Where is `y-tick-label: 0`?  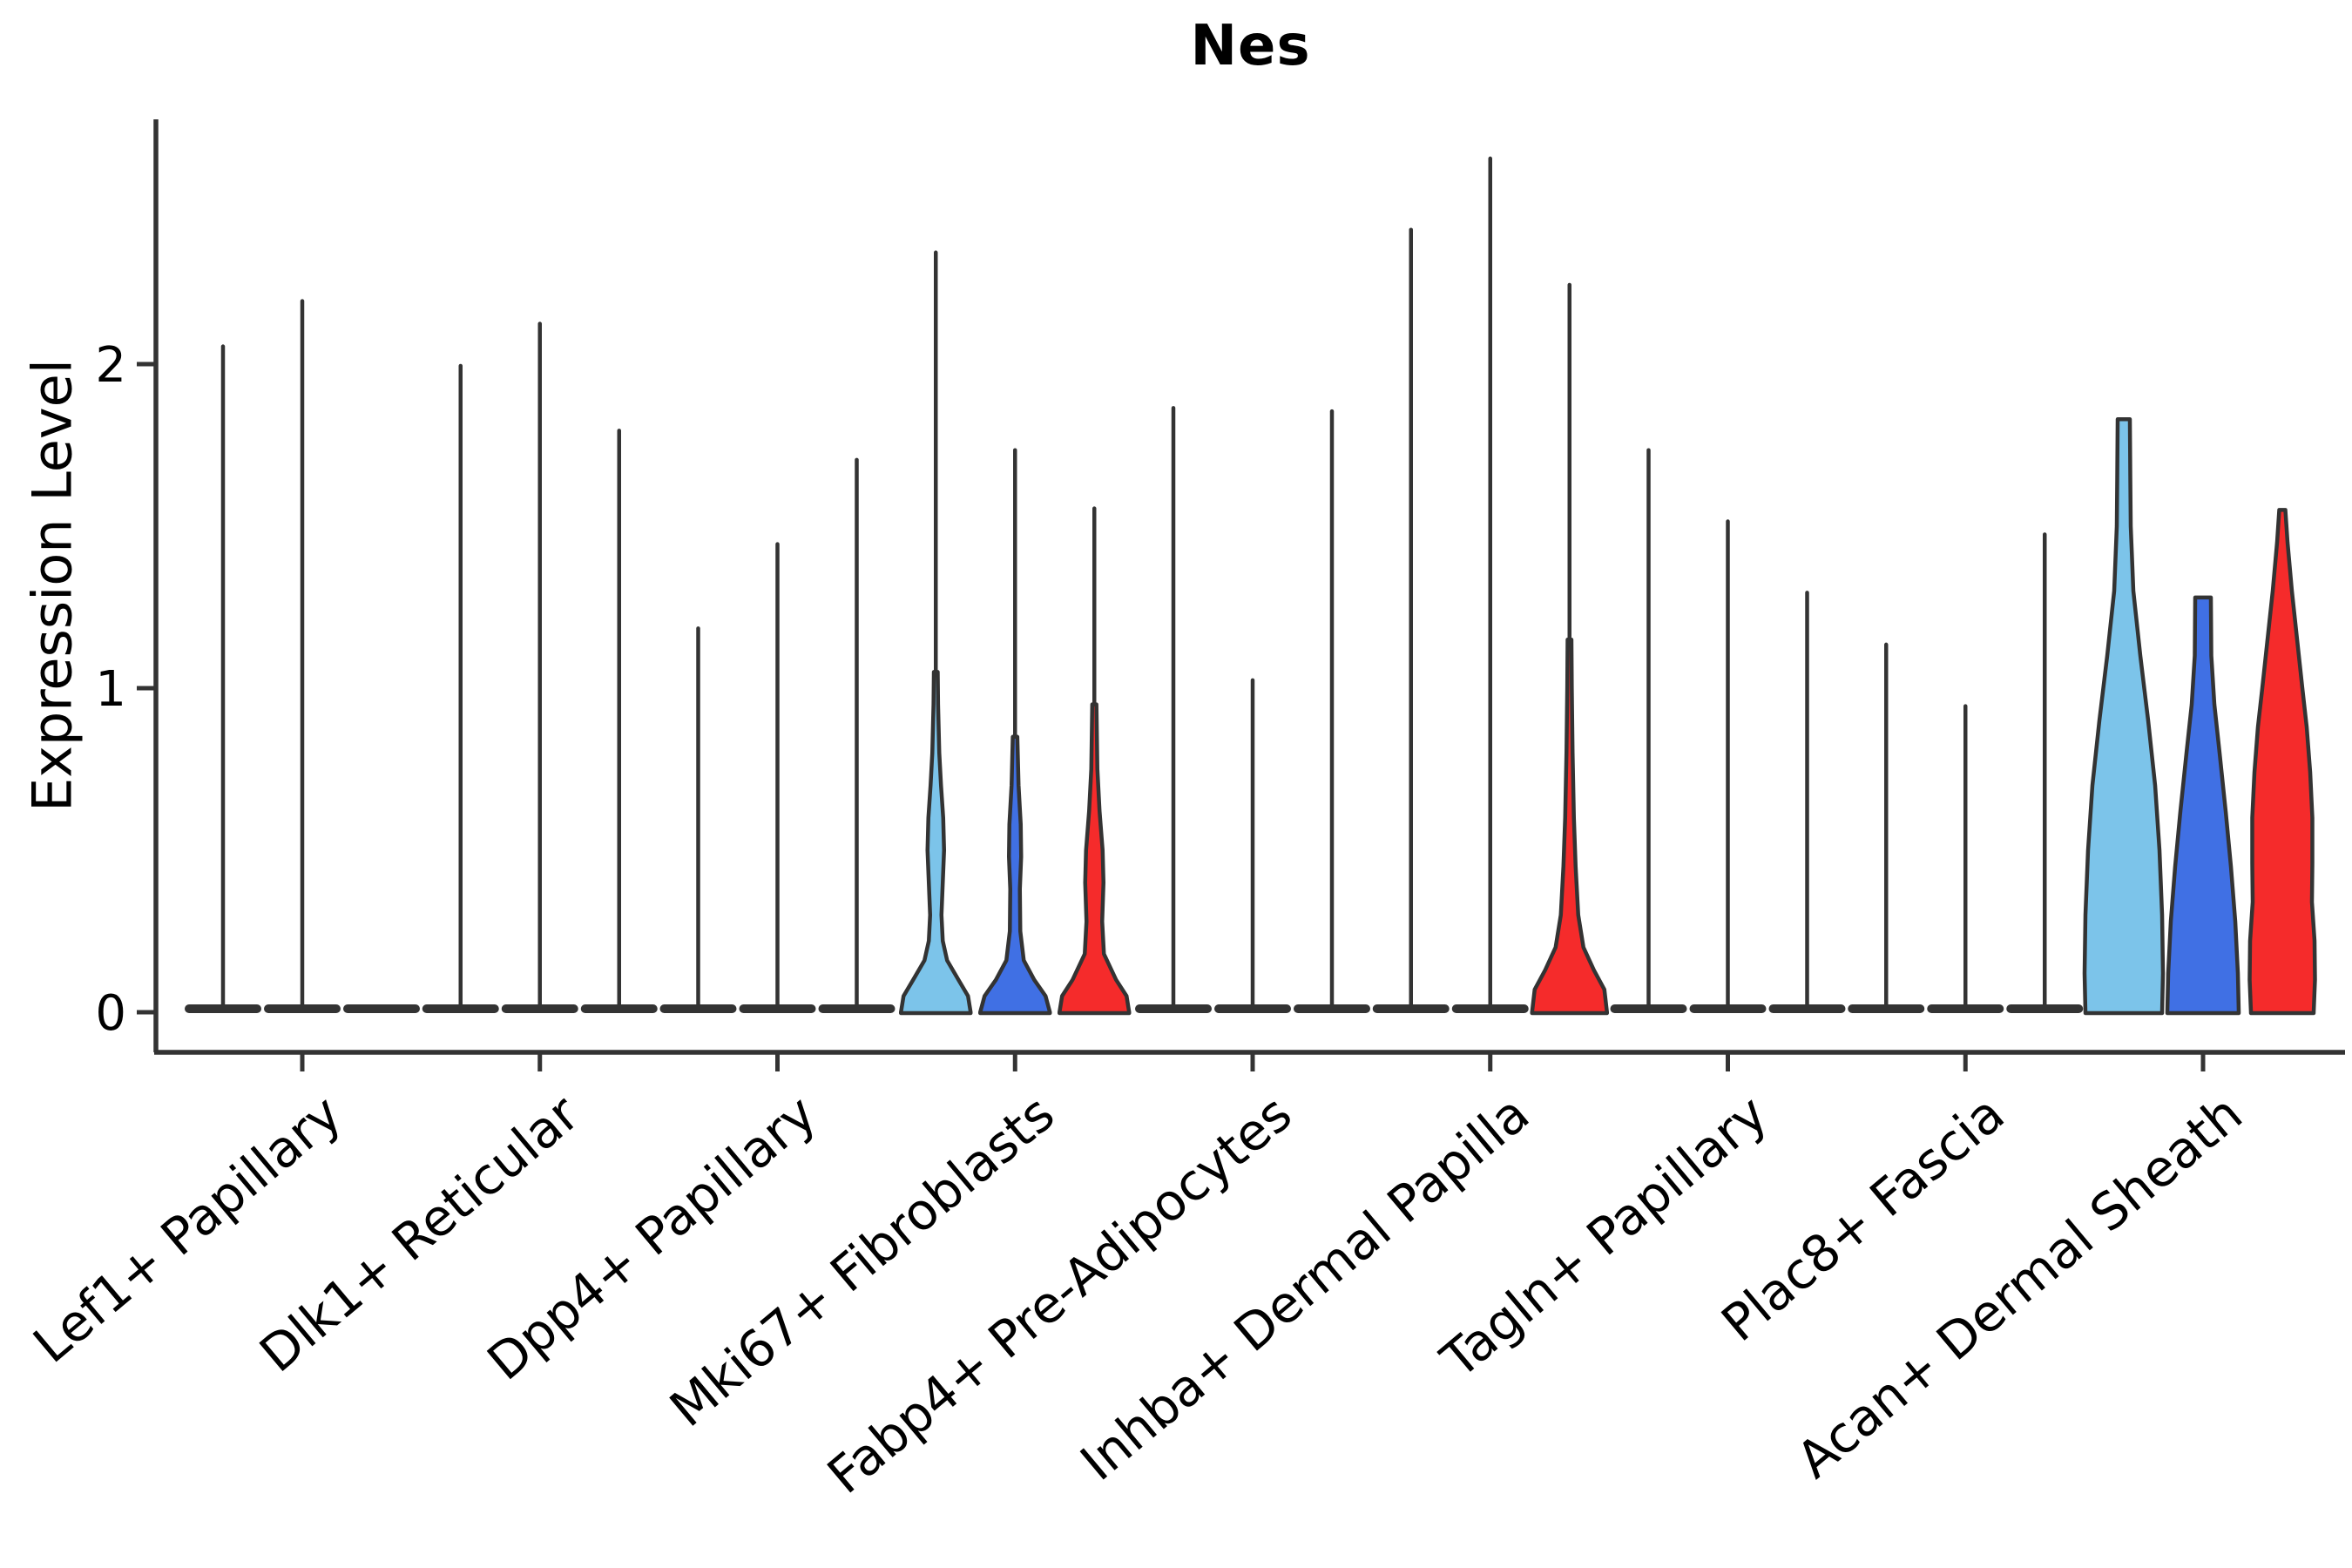 y-tick-label: 0 is located at coordinates (110, 1014).